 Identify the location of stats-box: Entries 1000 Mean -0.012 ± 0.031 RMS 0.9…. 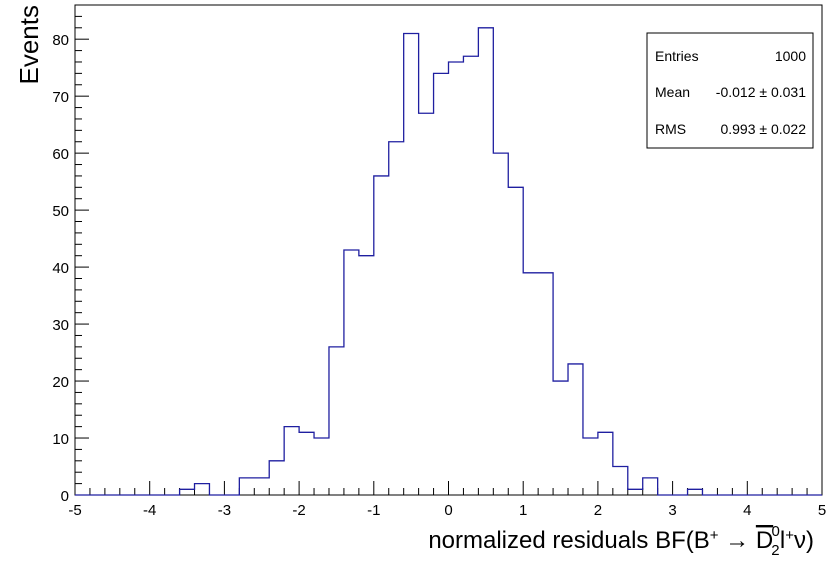
(730, 90).